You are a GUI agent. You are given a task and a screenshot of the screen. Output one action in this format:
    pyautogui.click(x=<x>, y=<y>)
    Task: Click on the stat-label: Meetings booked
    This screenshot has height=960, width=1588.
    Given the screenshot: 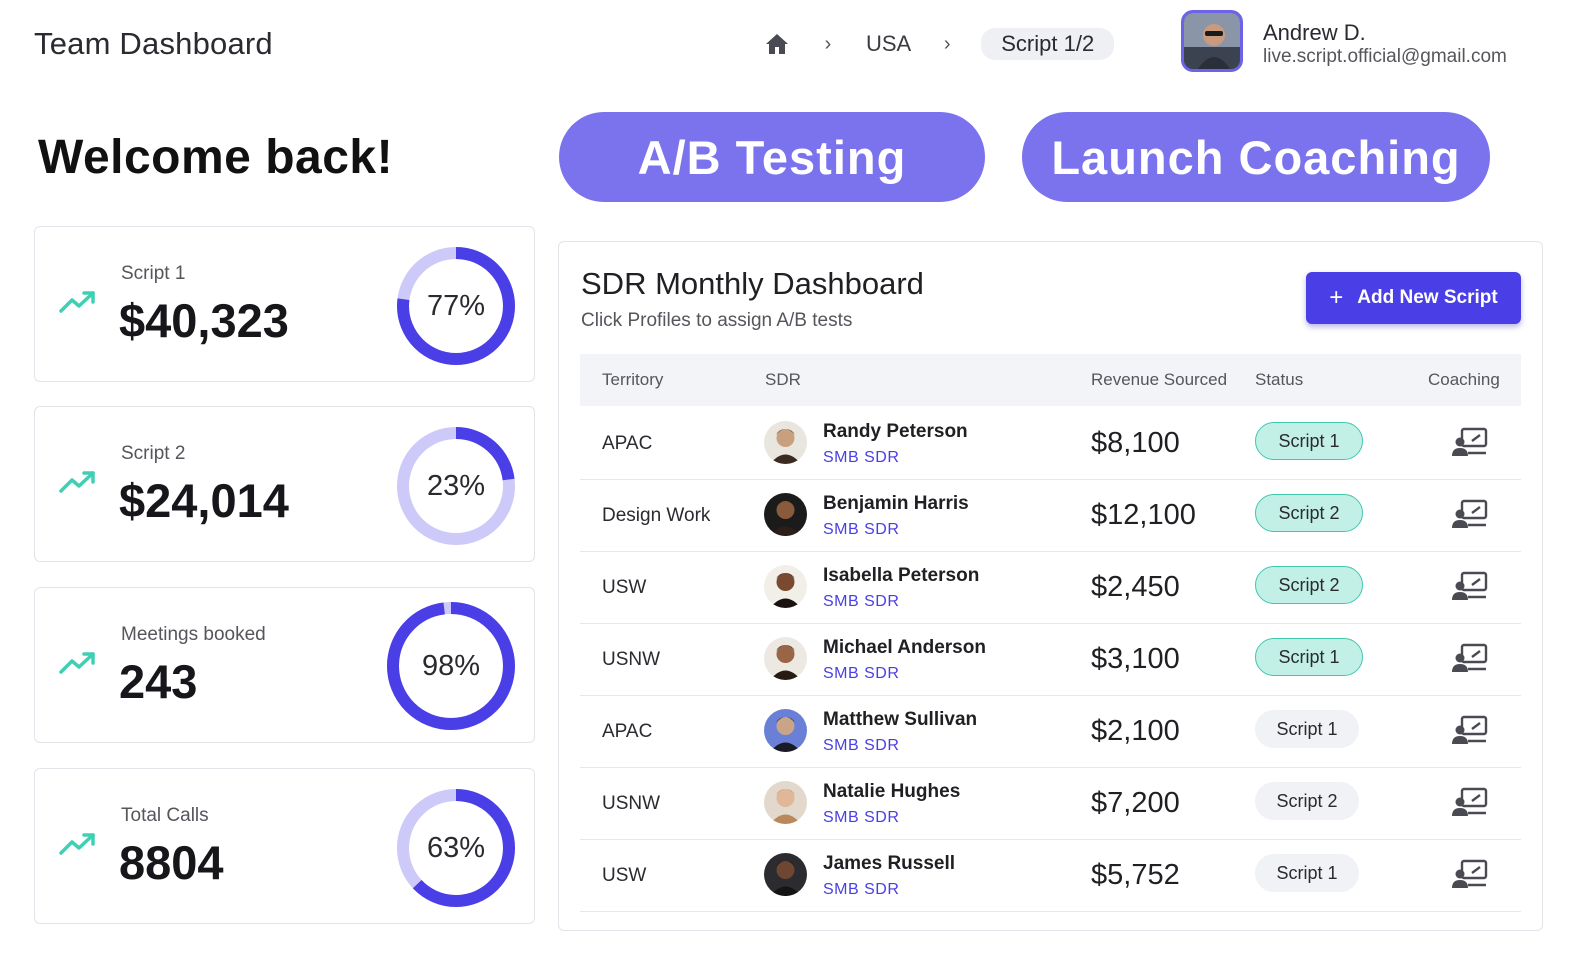 What is the action you would take?
    pyautogui.click(x=193, y=634)
    